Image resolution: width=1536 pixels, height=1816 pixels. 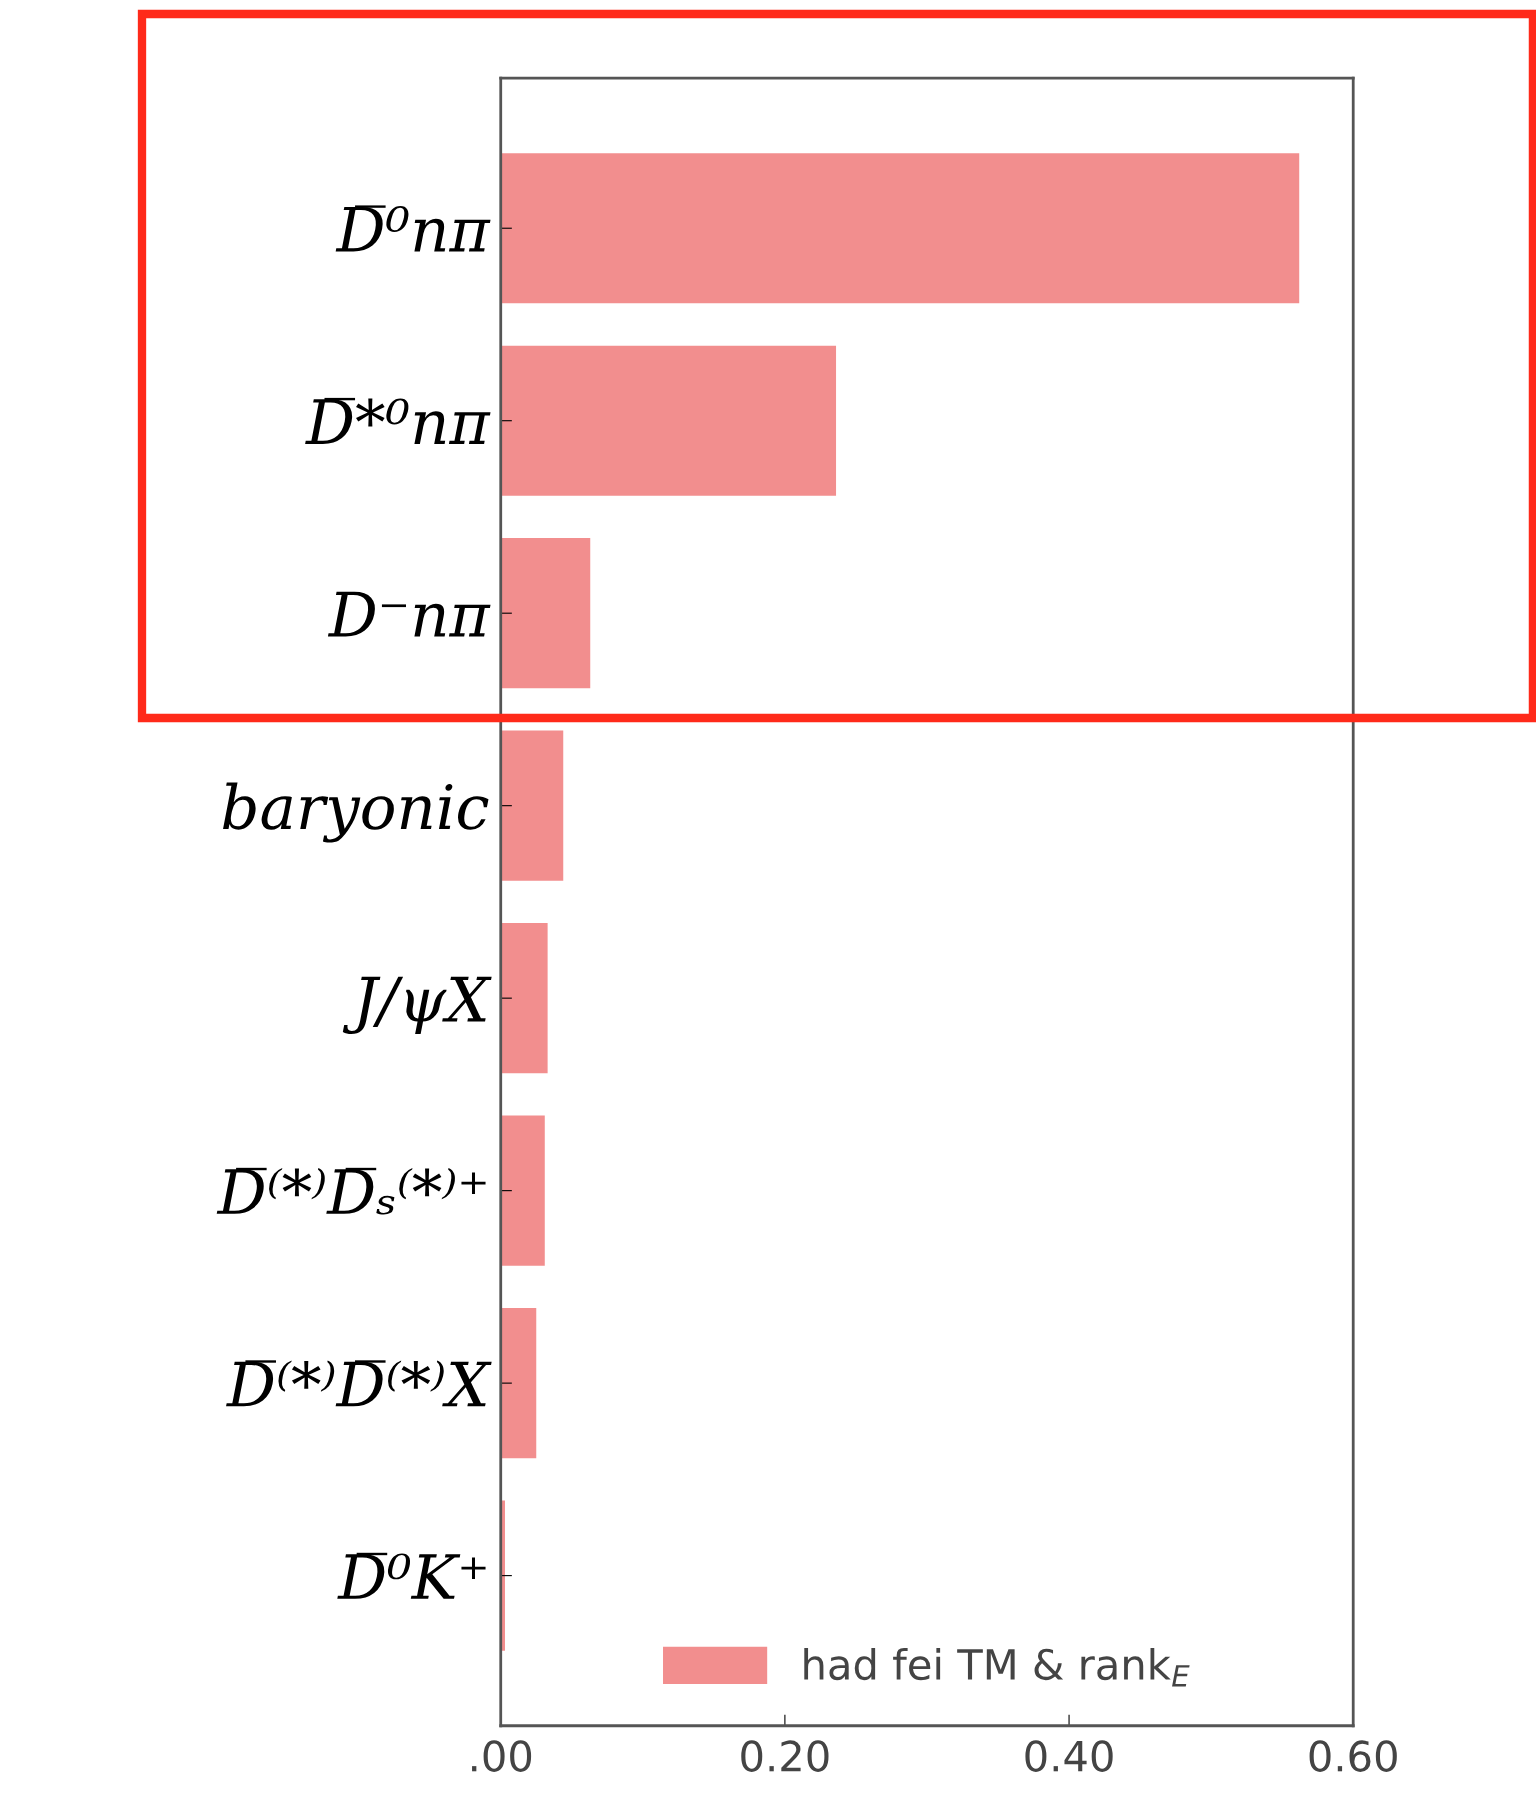 What do you see at coordinates (997, 1667) in the screenshot?
I see `legend-label: had fei TM & rank$_{E}$` at bounding box center [997, 1667].